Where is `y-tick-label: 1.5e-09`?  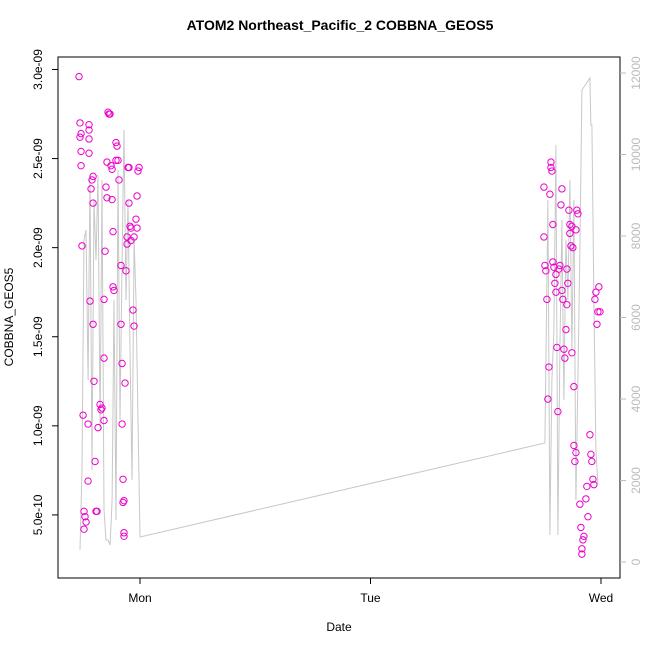
y-tick-label: 1.5e-09 is located at coordinates (38, 336).